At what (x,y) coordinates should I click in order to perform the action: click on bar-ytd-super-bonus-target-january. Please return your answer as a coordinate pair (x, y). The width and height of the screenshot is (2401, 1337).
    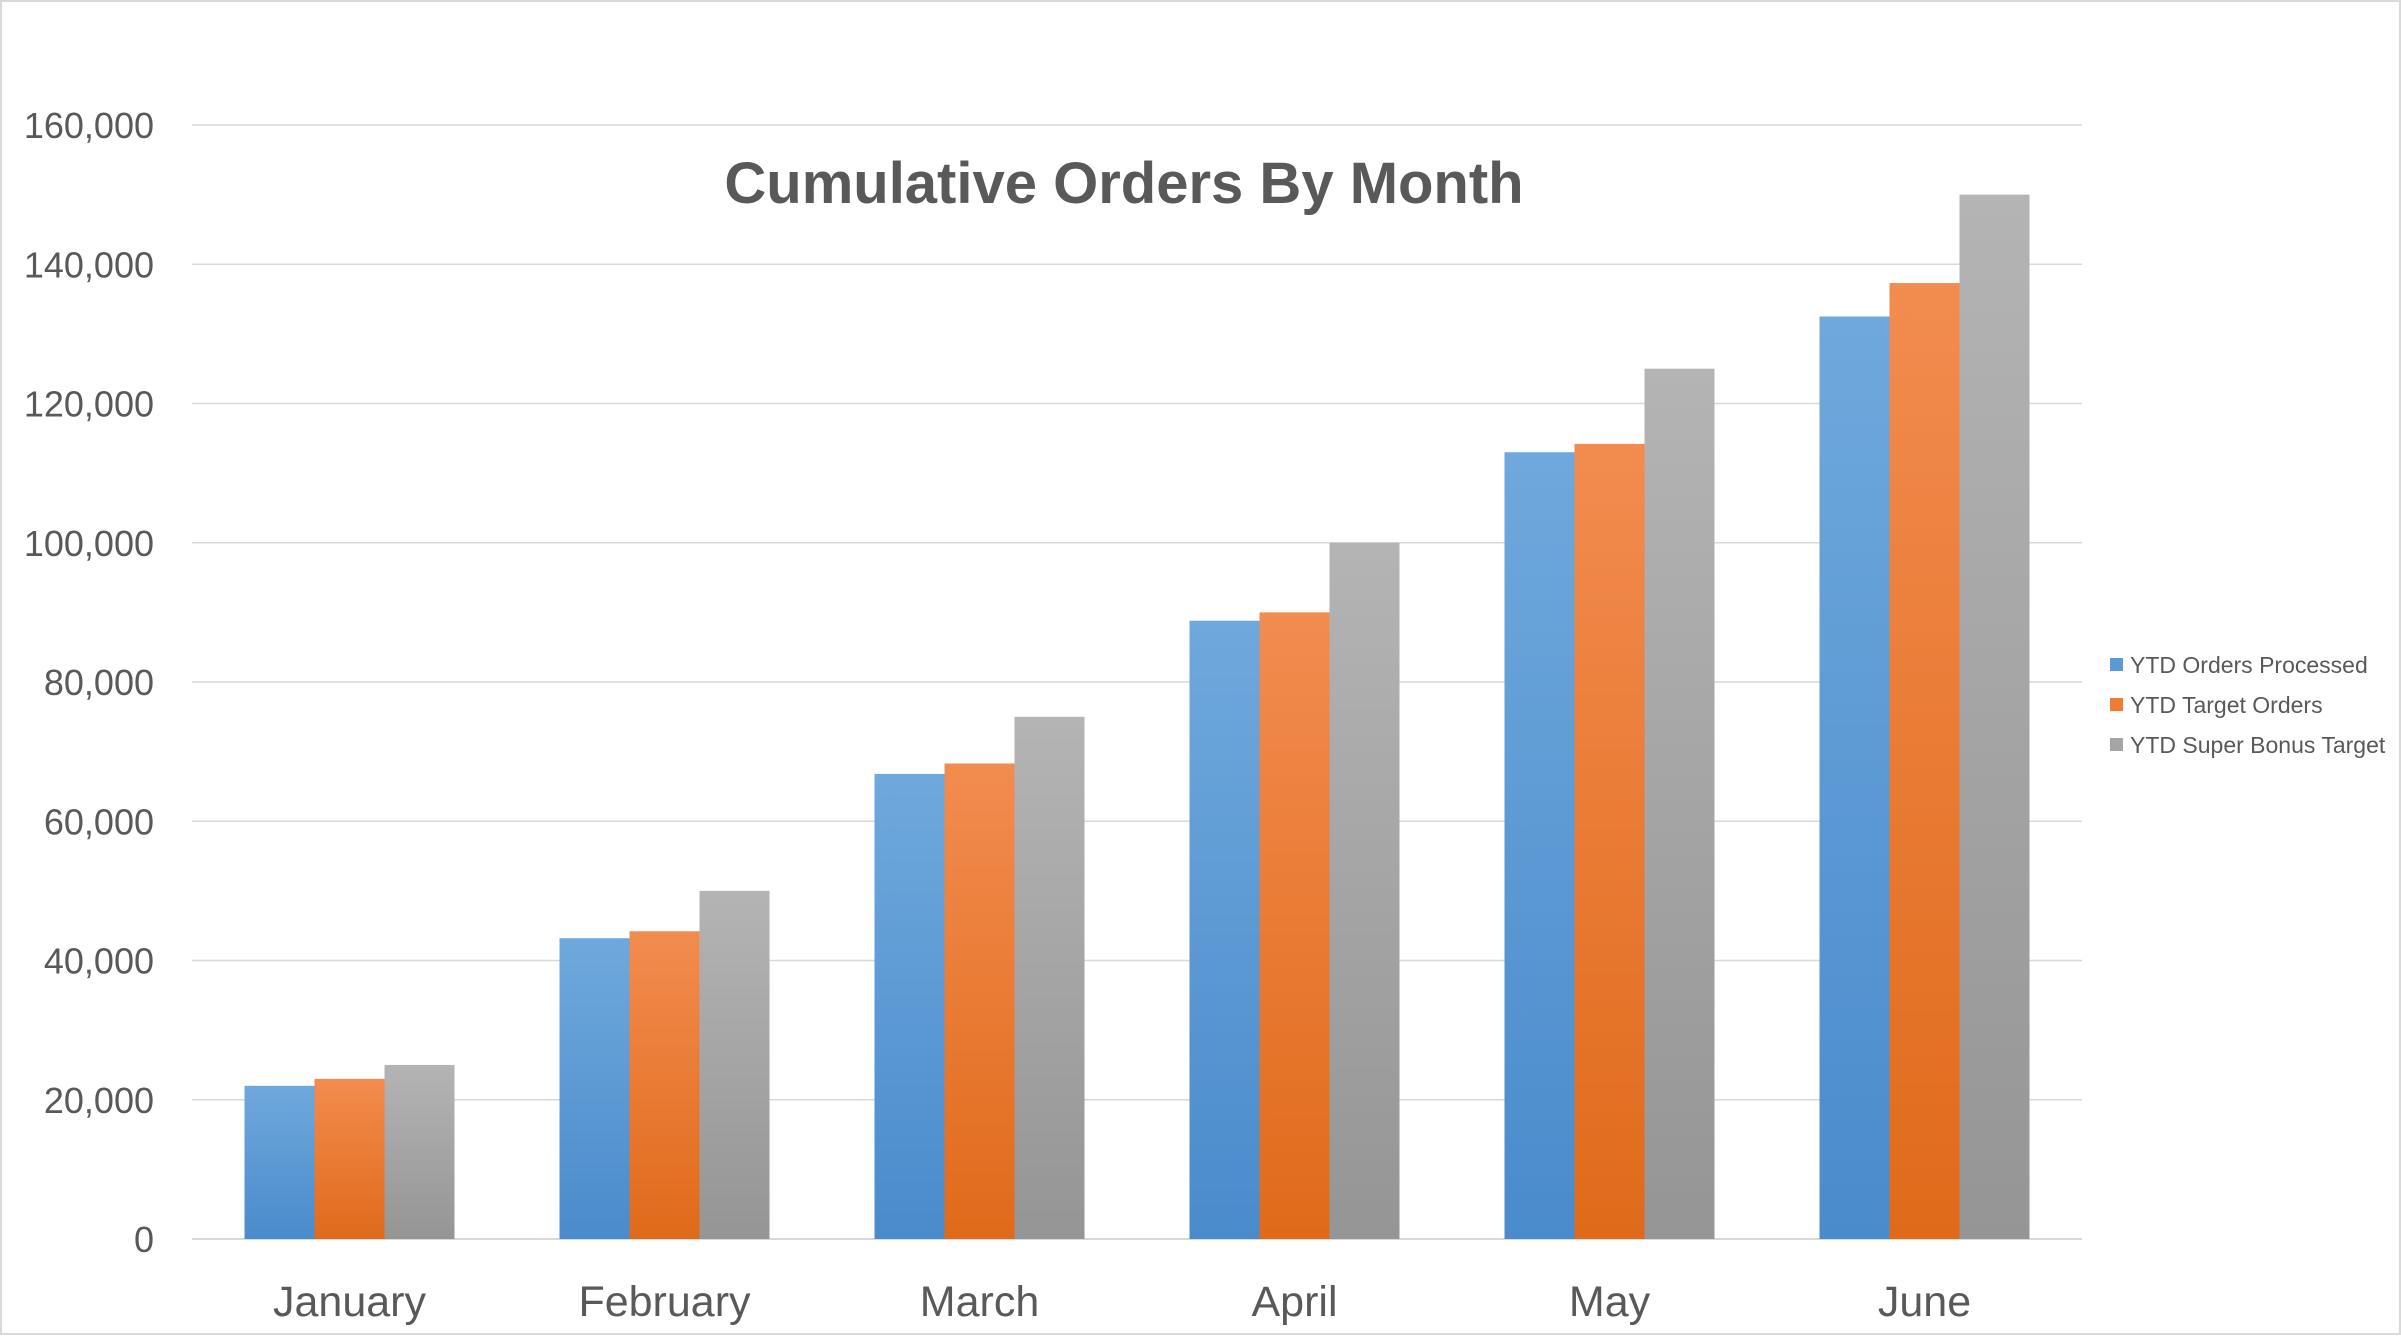
    Looking at the image, I should click on (419, 1151).